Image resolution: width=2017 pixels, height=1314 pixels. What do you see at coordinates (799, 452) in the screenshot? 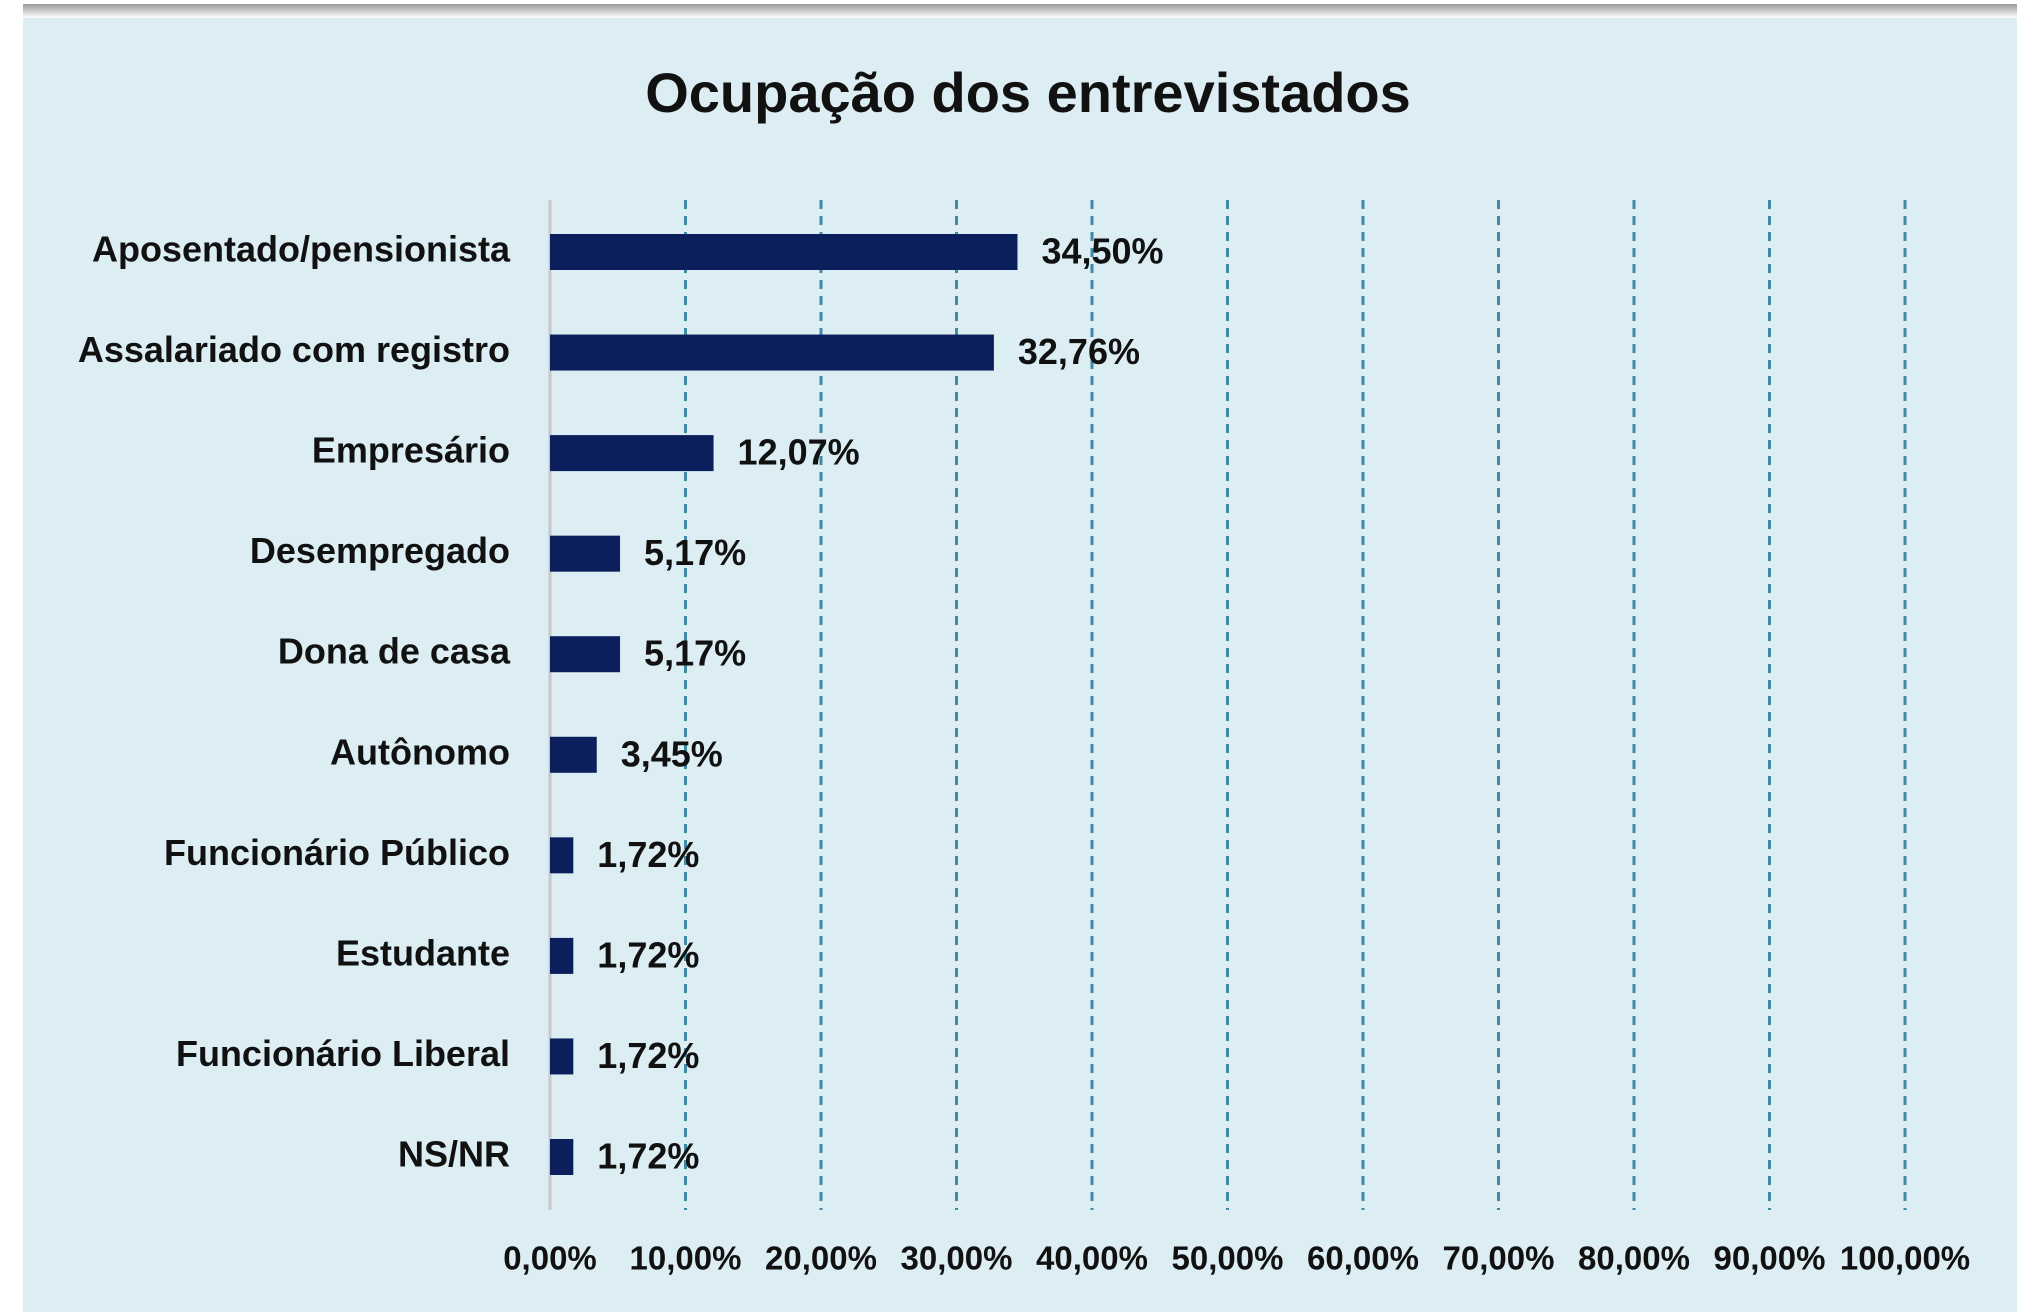
I see `value-label: 12,07%` at bounding box center [799, 452].